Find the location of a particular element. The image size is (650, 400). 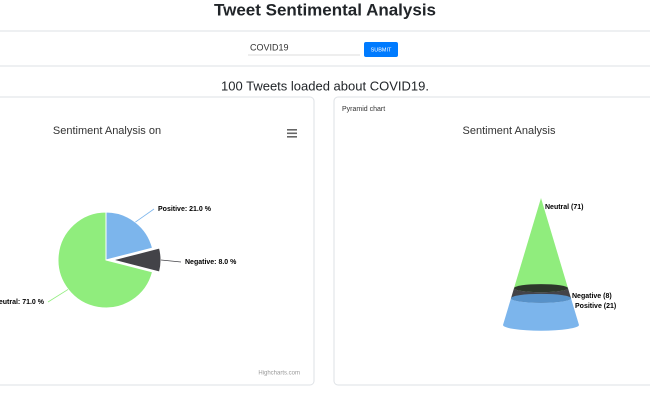

chart-title: Sentiment Analysis on is located at coordinates (107, 131).